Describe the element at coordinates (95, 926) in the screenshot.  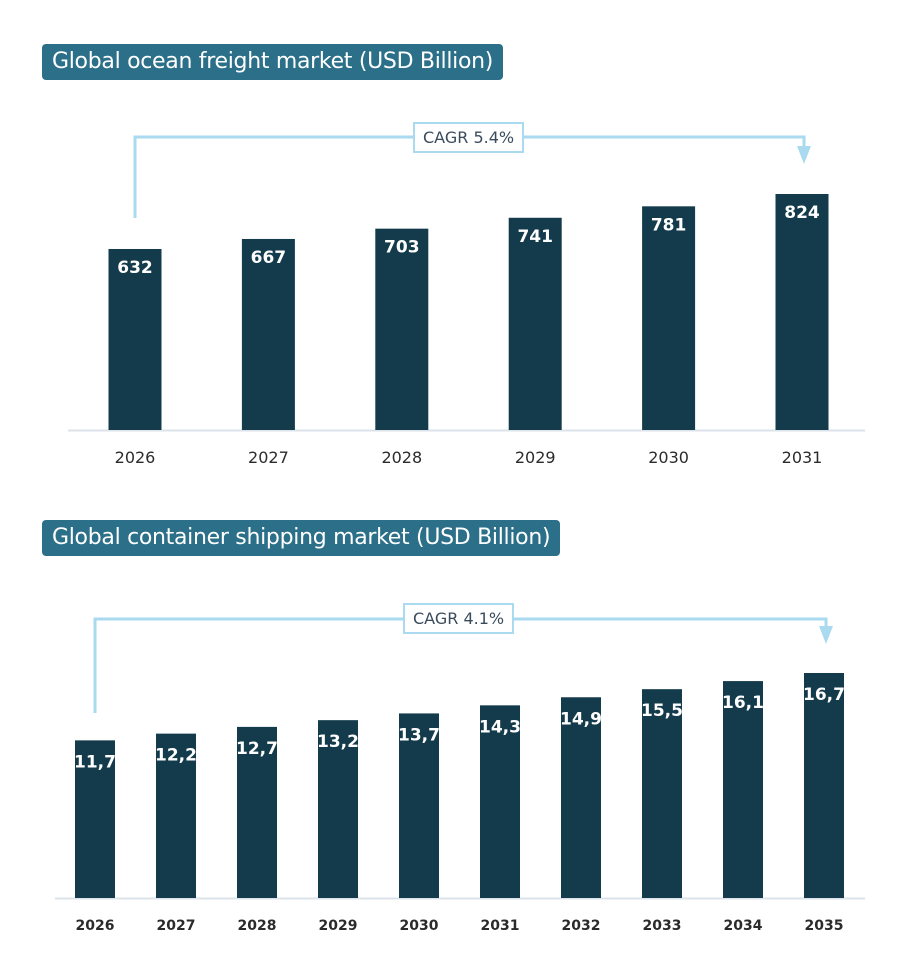
I see `chart-2-tick-label: 2026` at that location.